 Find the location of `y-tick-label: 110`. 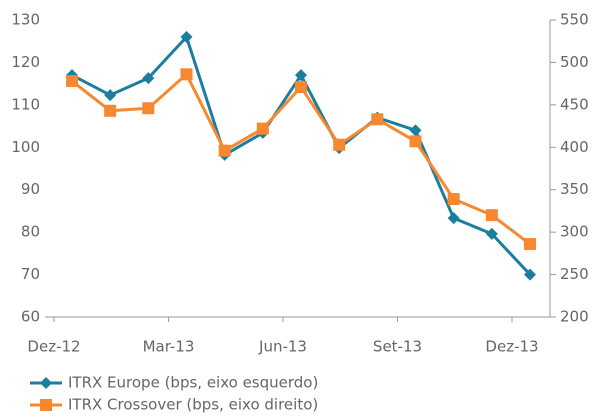

y-tick-label: 110 is located at coordinates (25, 104).